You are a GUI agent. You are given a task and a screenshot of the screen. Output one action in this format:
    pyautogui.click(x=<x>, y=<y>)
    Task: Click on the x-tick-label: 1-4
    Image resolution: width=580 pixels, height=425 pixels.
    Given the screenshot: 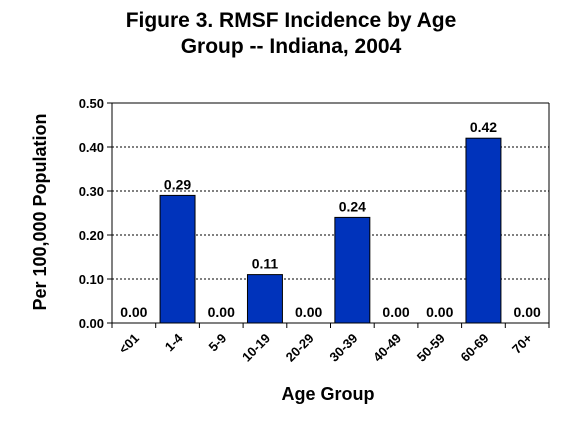 What is the action you would take?
    pyautogui.click(x=174, y=342)
    